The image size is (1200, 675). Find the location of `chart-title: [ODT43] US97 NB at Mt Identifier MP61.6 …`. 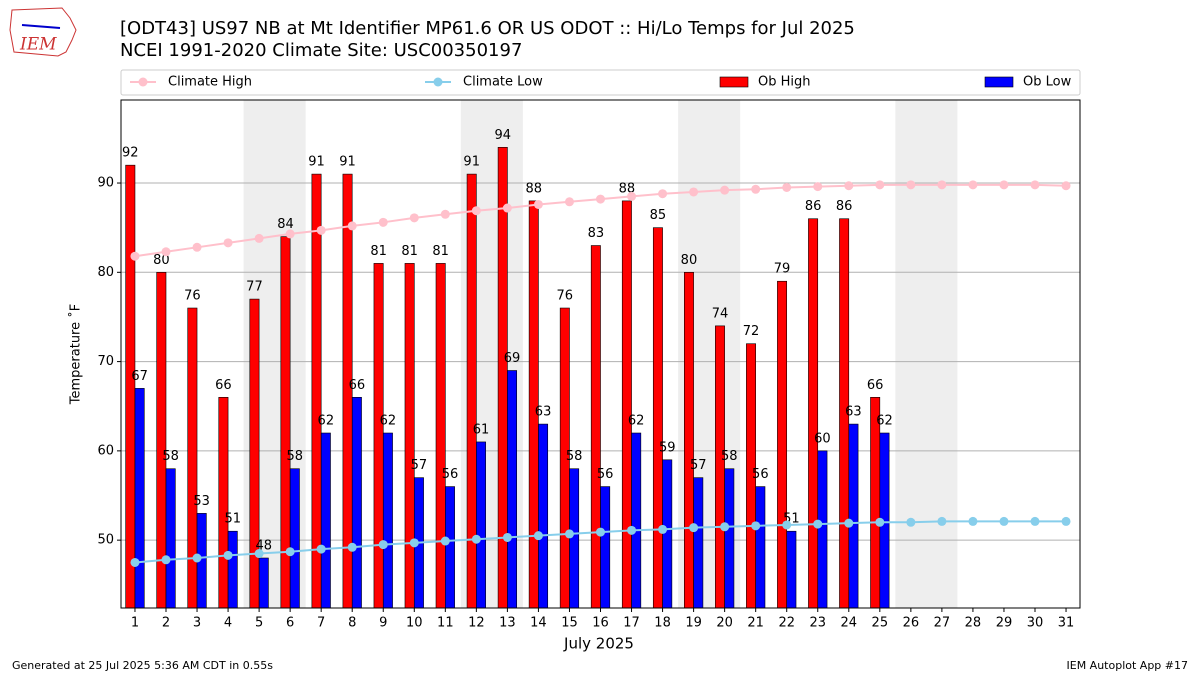

chart-title: [ODT43] US97 NB at Mt Identifier MP61.6 … is located at coordinates (487, 28).